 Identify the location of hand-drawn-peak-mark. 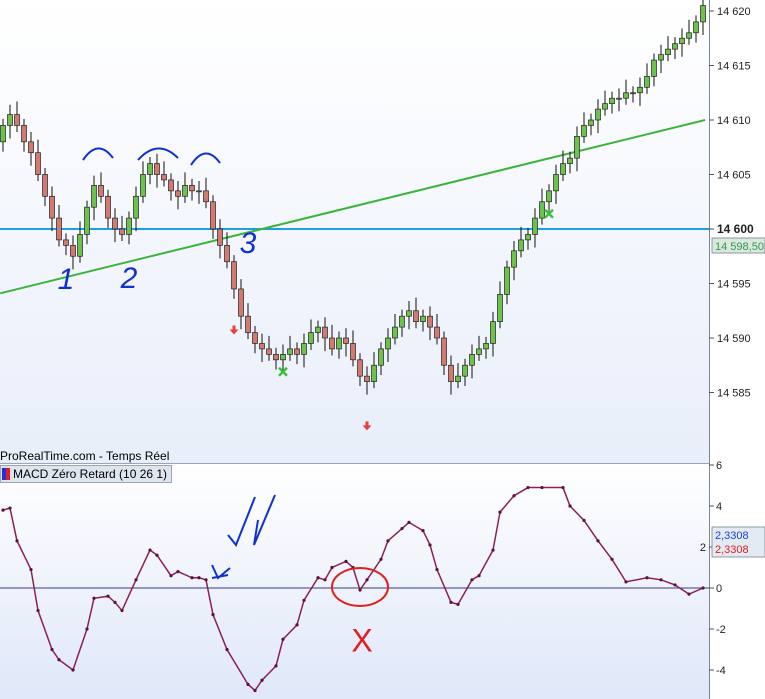
(205, 159).